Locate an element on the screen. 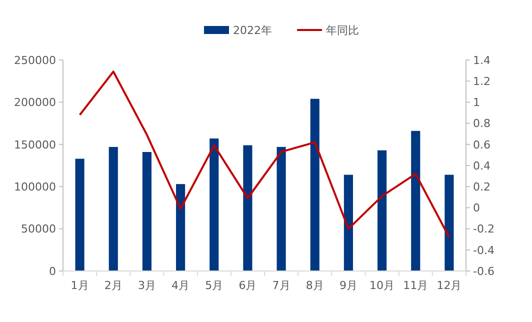  y-tick-label: 200000 is located at coordinates (35, 103).